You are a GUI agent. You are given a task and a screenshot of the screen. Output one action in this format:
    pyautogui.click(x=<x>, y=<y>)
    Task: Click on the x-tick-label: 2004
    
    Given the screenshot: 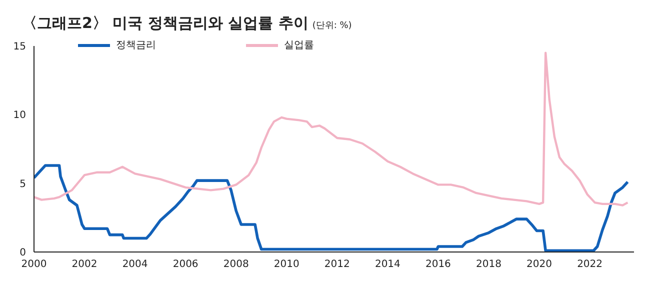 What is the action you would take?
    pyautogui.click(x=135, y=264)
    